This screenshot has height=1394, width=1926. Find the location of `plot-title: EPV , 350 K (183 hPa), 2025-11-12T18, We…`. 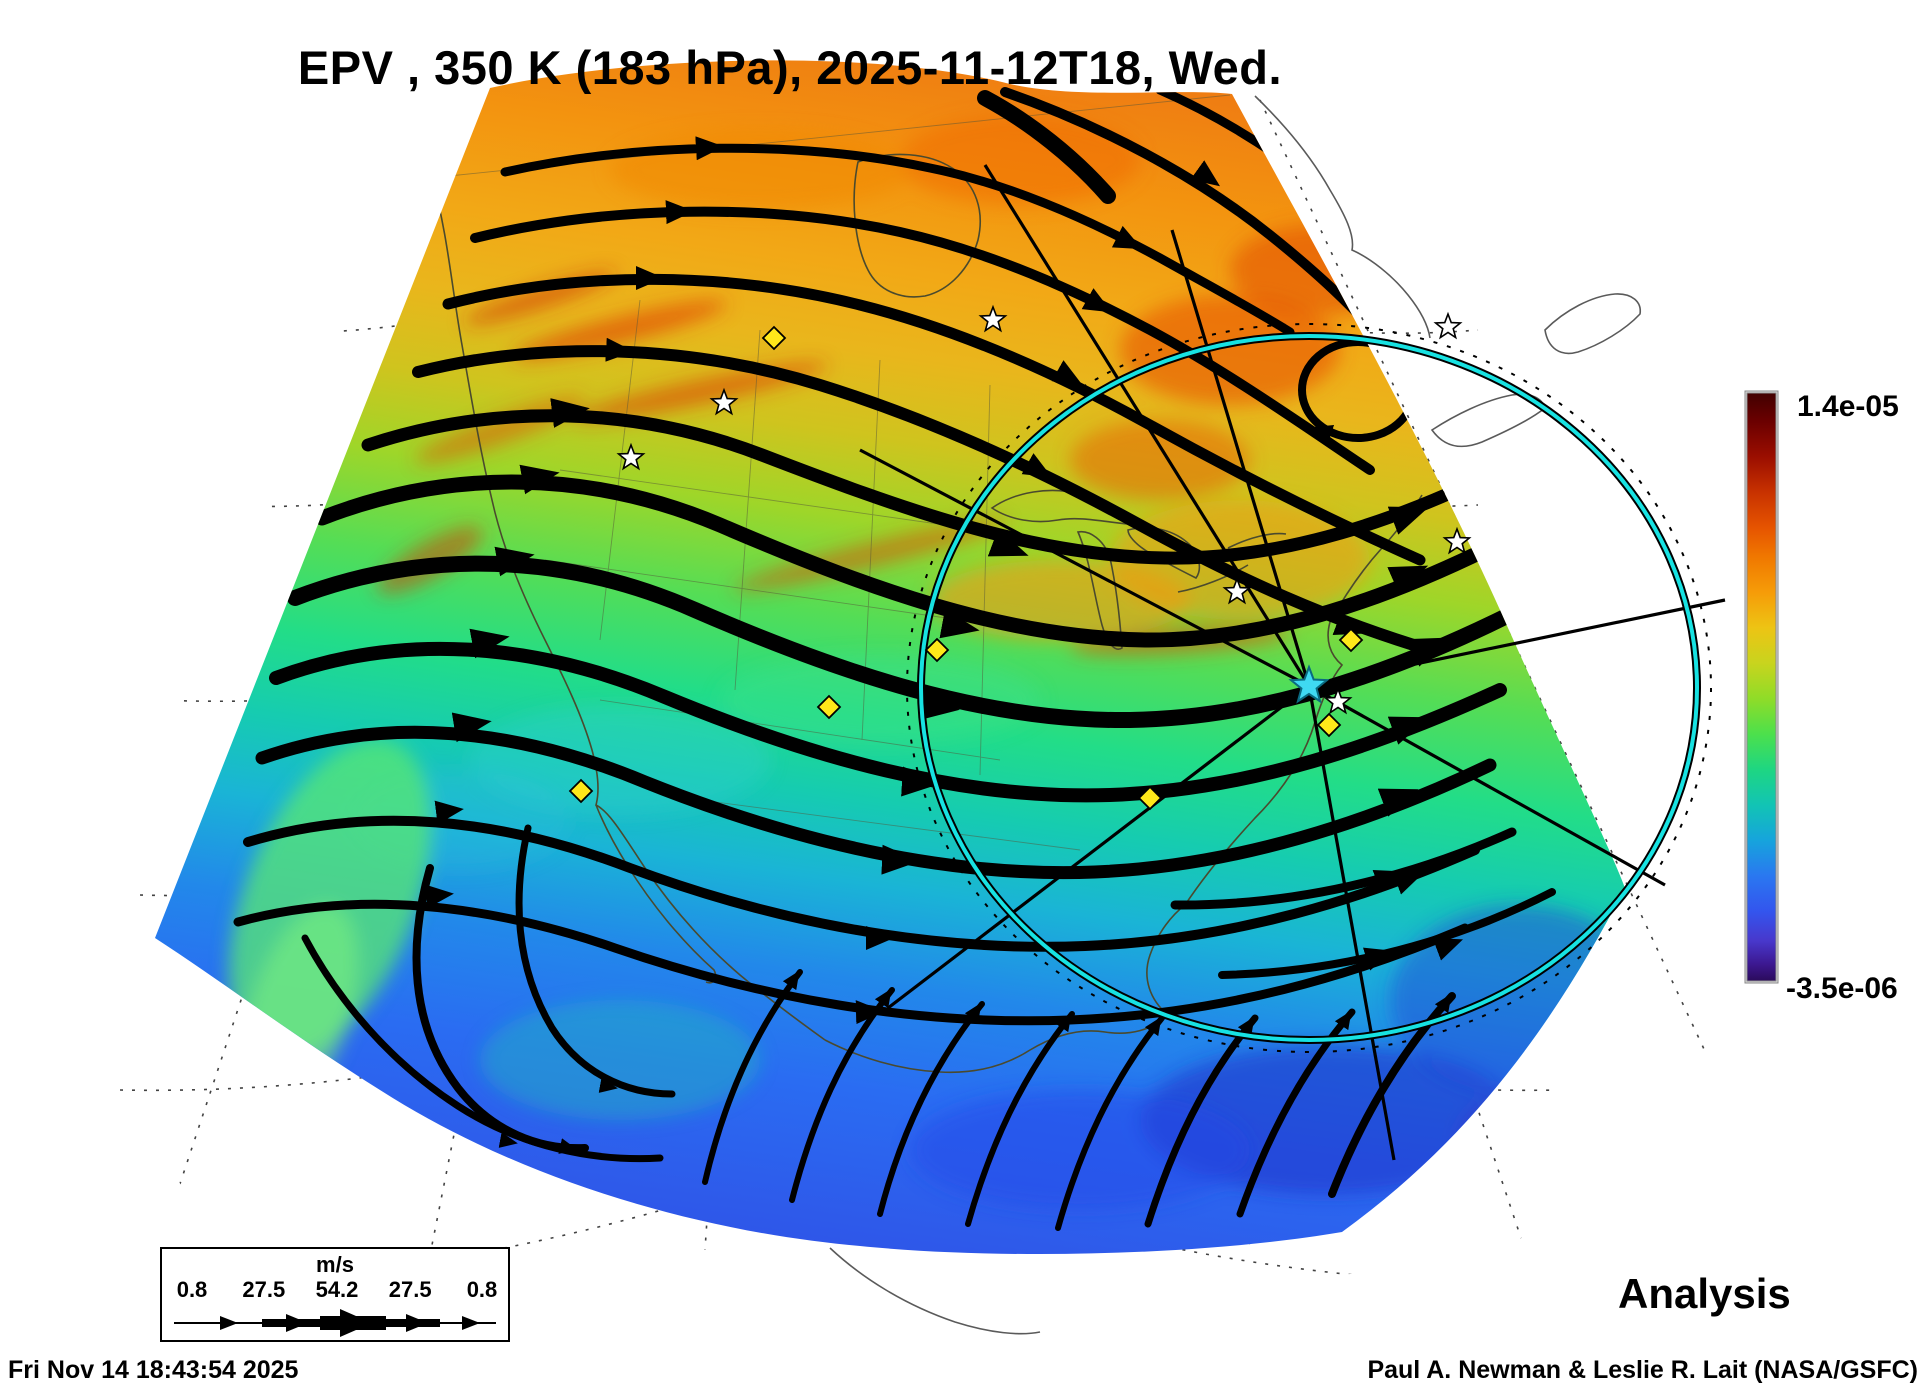

plot-title: EPV , 350 K (183 hPa), 2025-11-12T18, We… is located at coordinates (790, 67).